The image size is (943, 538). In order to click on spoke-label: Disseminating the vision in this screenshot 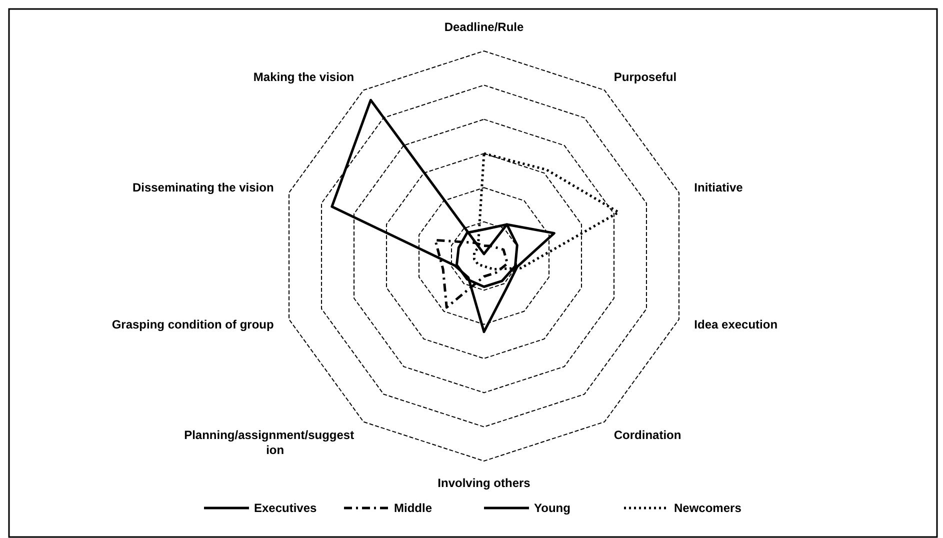, I will do `click(203, 187)`.